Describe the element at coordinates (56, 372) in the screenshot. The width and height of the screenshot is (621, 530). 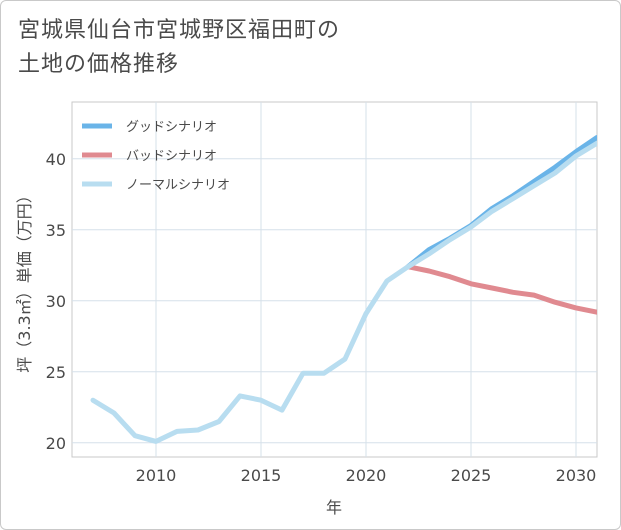
I see `y-tick-label: 25` at that location.